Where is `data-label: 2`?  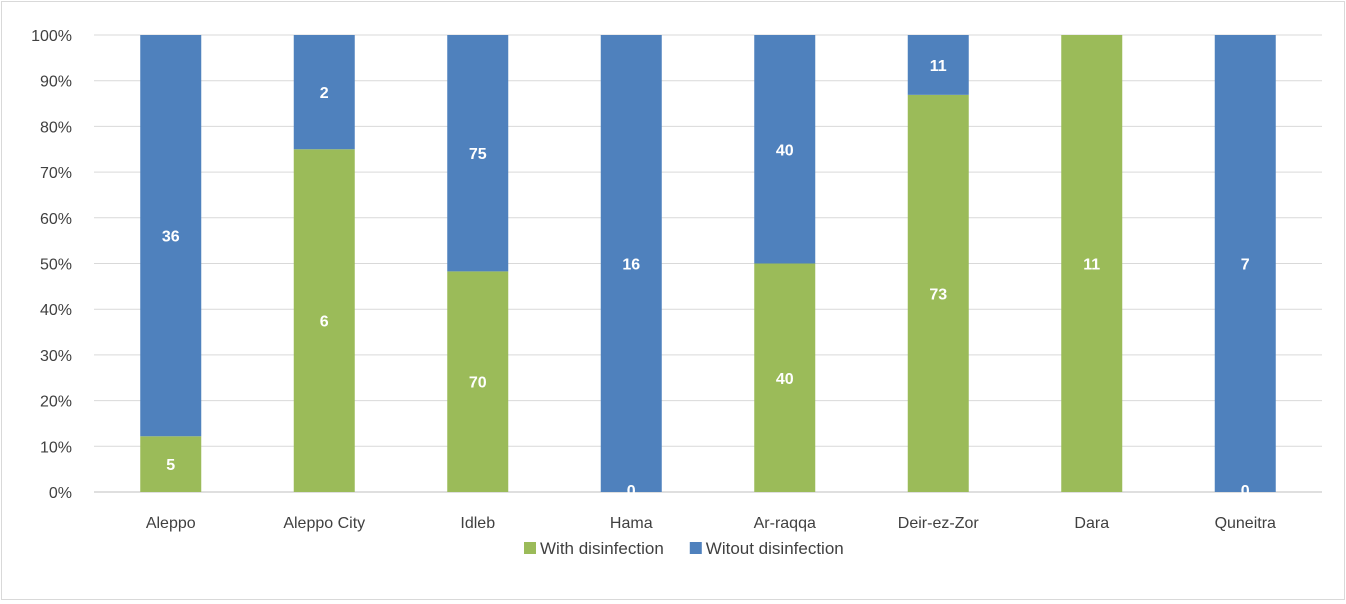 data-label: 2 is located at coordinates (324, 93).